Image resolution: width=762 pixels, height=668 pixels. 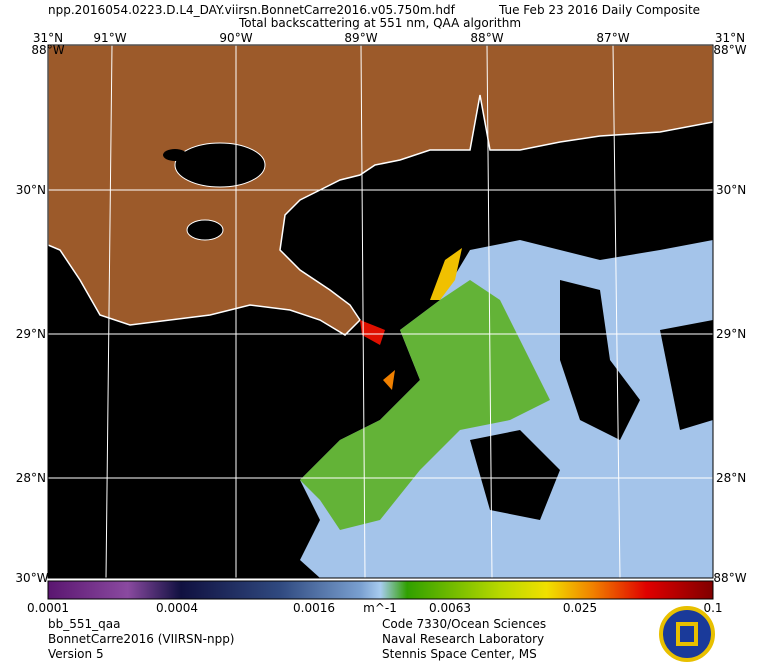 I want to click on lon-label: 91°W, so click(x=109, y=38).